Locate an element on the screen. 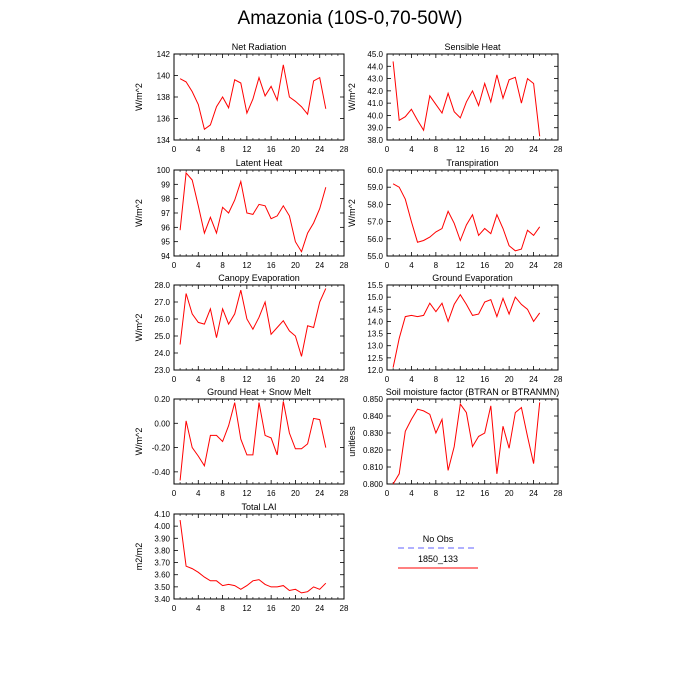  panel-title: Transpiration is located at coordinates (472, 163).